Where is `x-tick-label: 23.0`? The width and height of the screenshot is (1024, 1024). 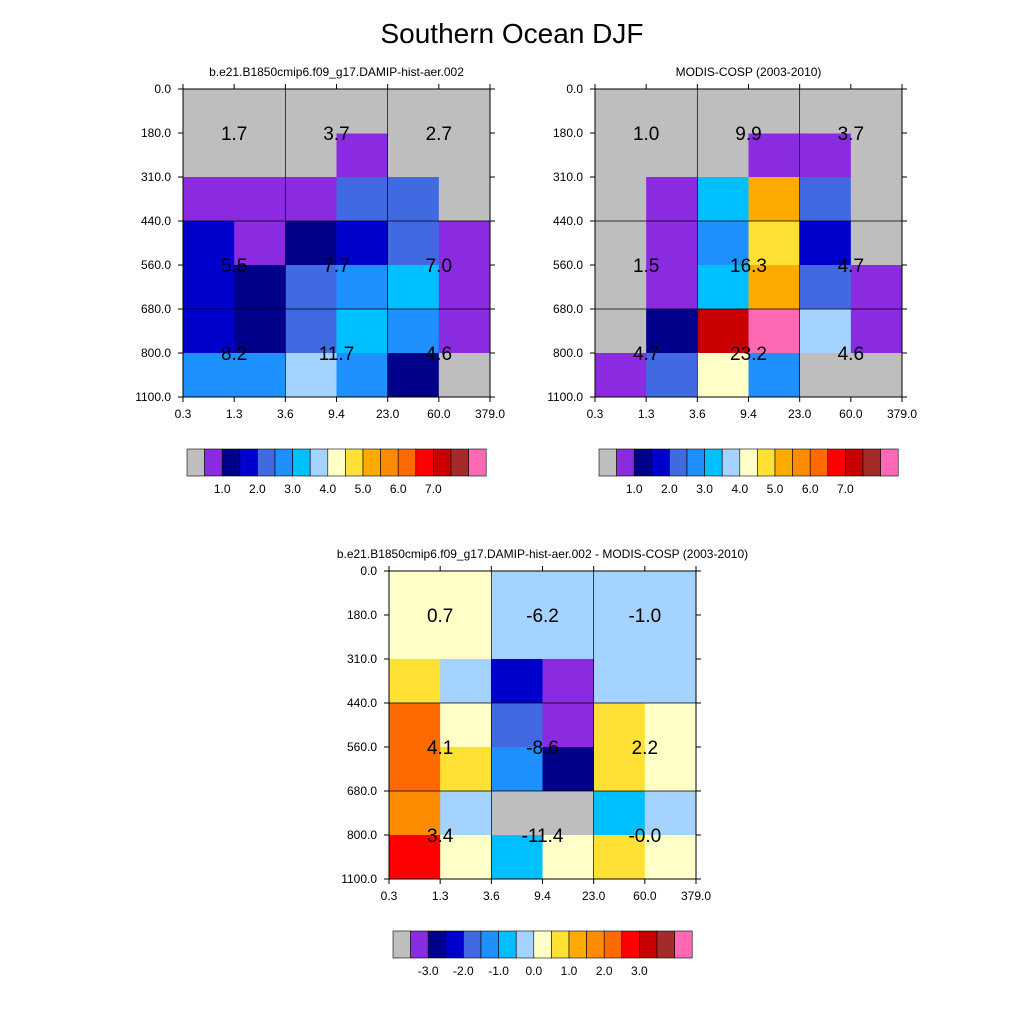 x-tick-label: 23.0 is located at coordinates (800, 414).